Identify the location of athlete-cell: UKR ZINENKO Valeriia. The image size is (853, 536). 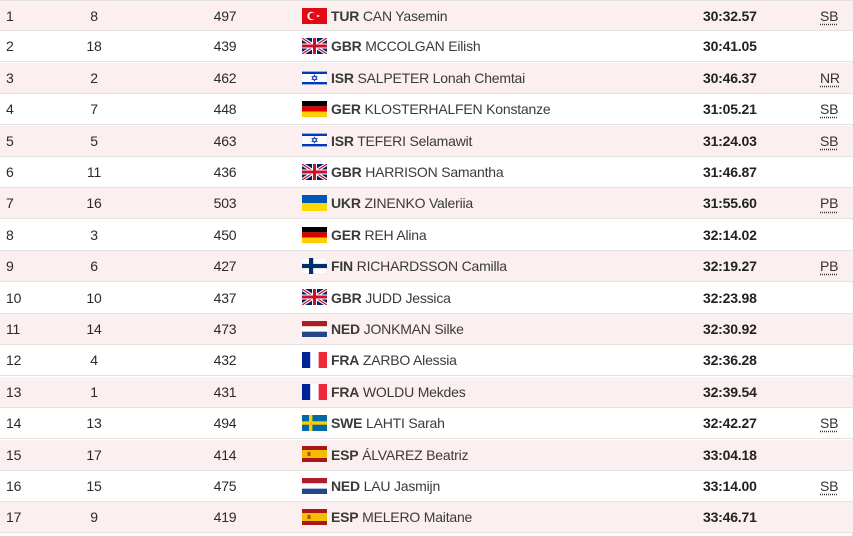
(387, 203).